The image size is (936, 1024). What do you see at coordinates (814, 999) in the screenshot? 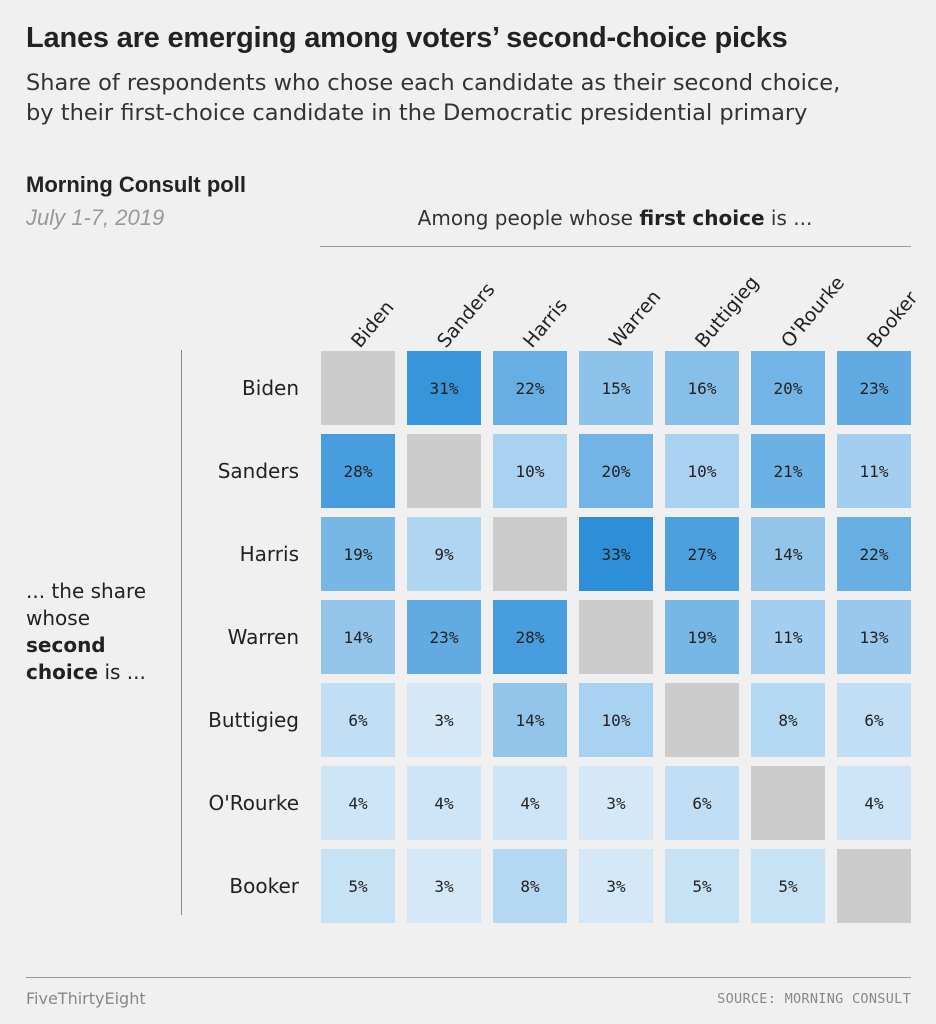
I see `source-label: SOURCE: MORNING CONSULT` at bounding box center [814, 999].